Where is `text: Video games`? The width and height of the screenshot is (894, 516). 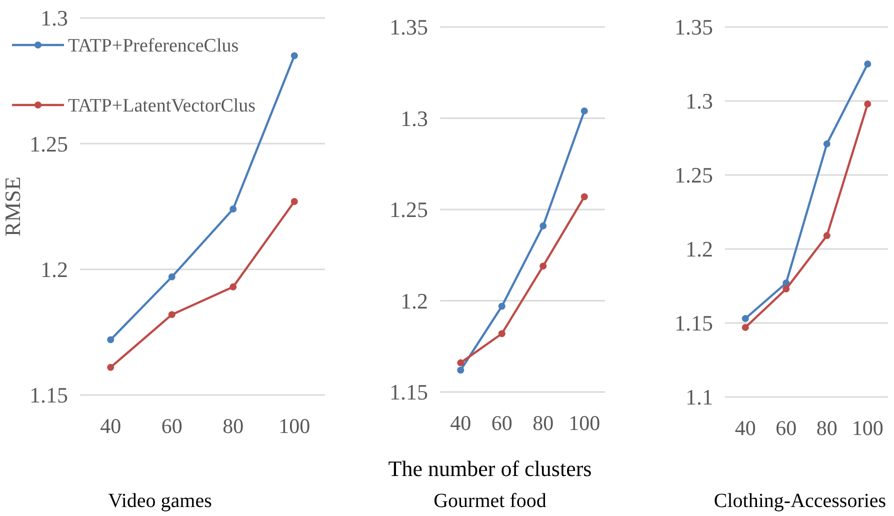 text: Video games is located at coordinates (160, 501).